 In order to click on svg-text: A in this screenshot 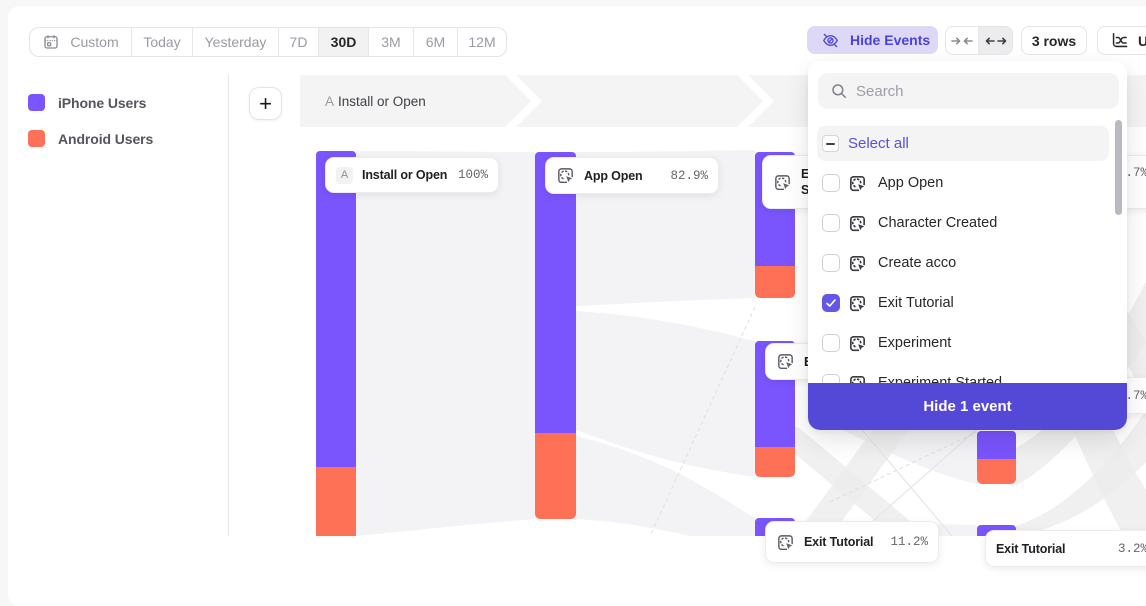, I will do `click(329, 101)`.